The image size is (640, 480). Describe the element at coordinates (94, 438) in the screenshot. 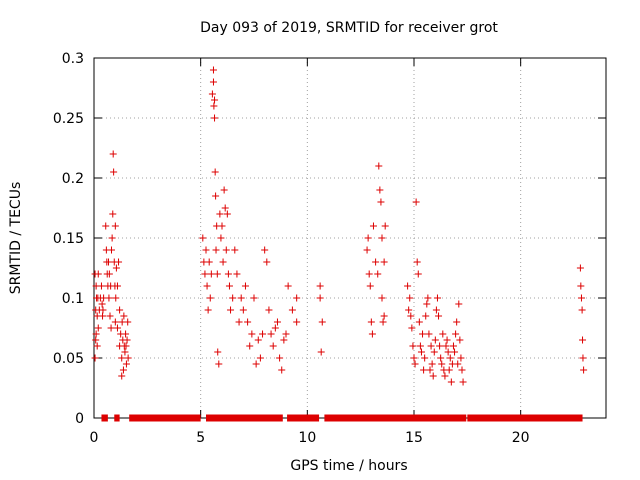

I see `x-tick-label: 0` at that location.